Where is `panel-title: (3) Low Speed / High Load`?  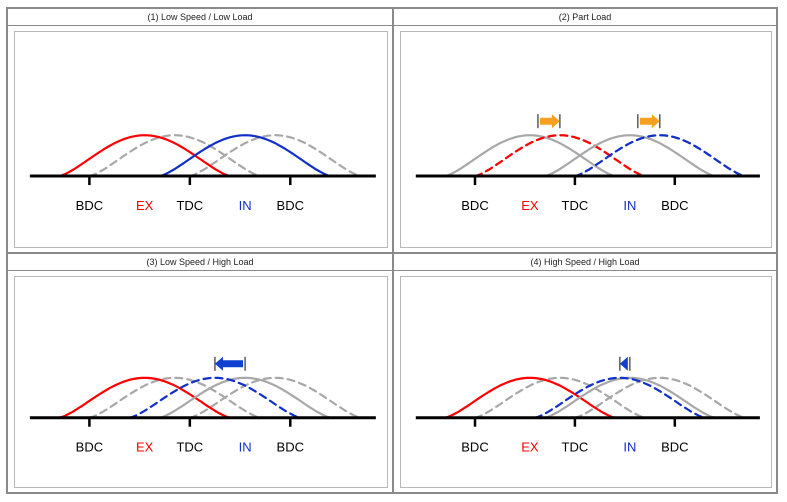 panel-title: (3) Low Speed / High Load is located at coordinates (200, 262).